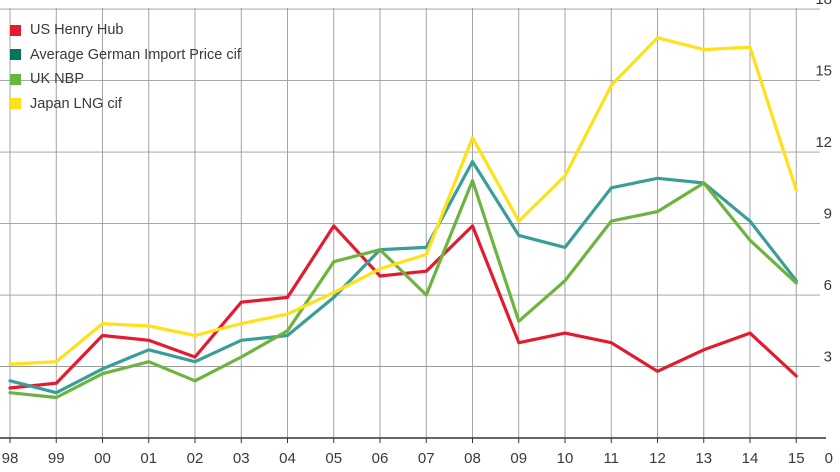 The height and width of the screenshot is (472, 840). Describe the element at coordinates (10, 458) in the screenshot. I see `x-tick-label: 98` at that location.